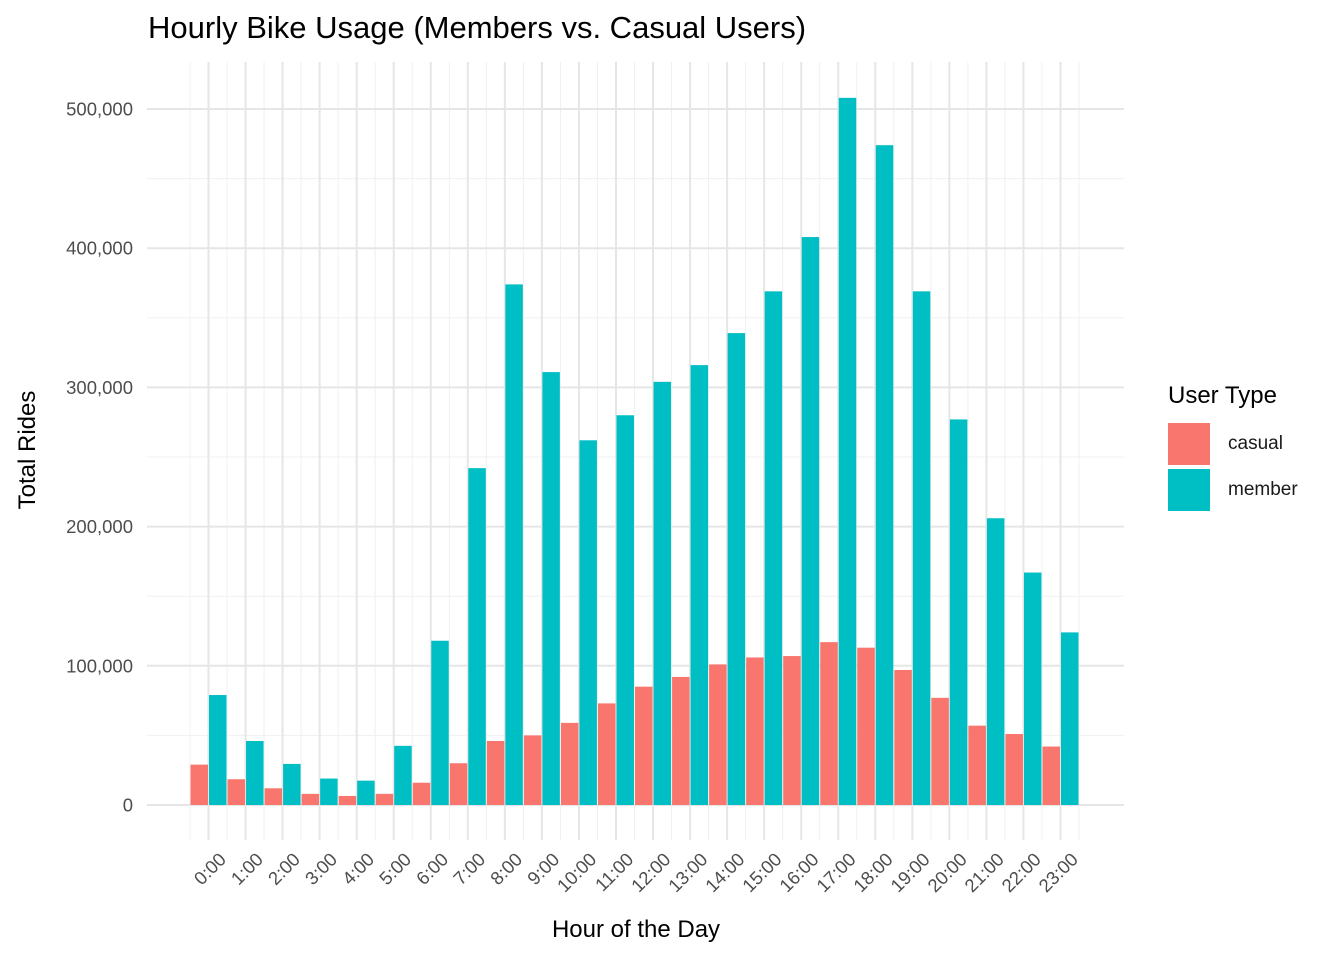 This screenshot has height=960, width=1344. I want to click on x-tick-label: 1:00, so click(247, 869).